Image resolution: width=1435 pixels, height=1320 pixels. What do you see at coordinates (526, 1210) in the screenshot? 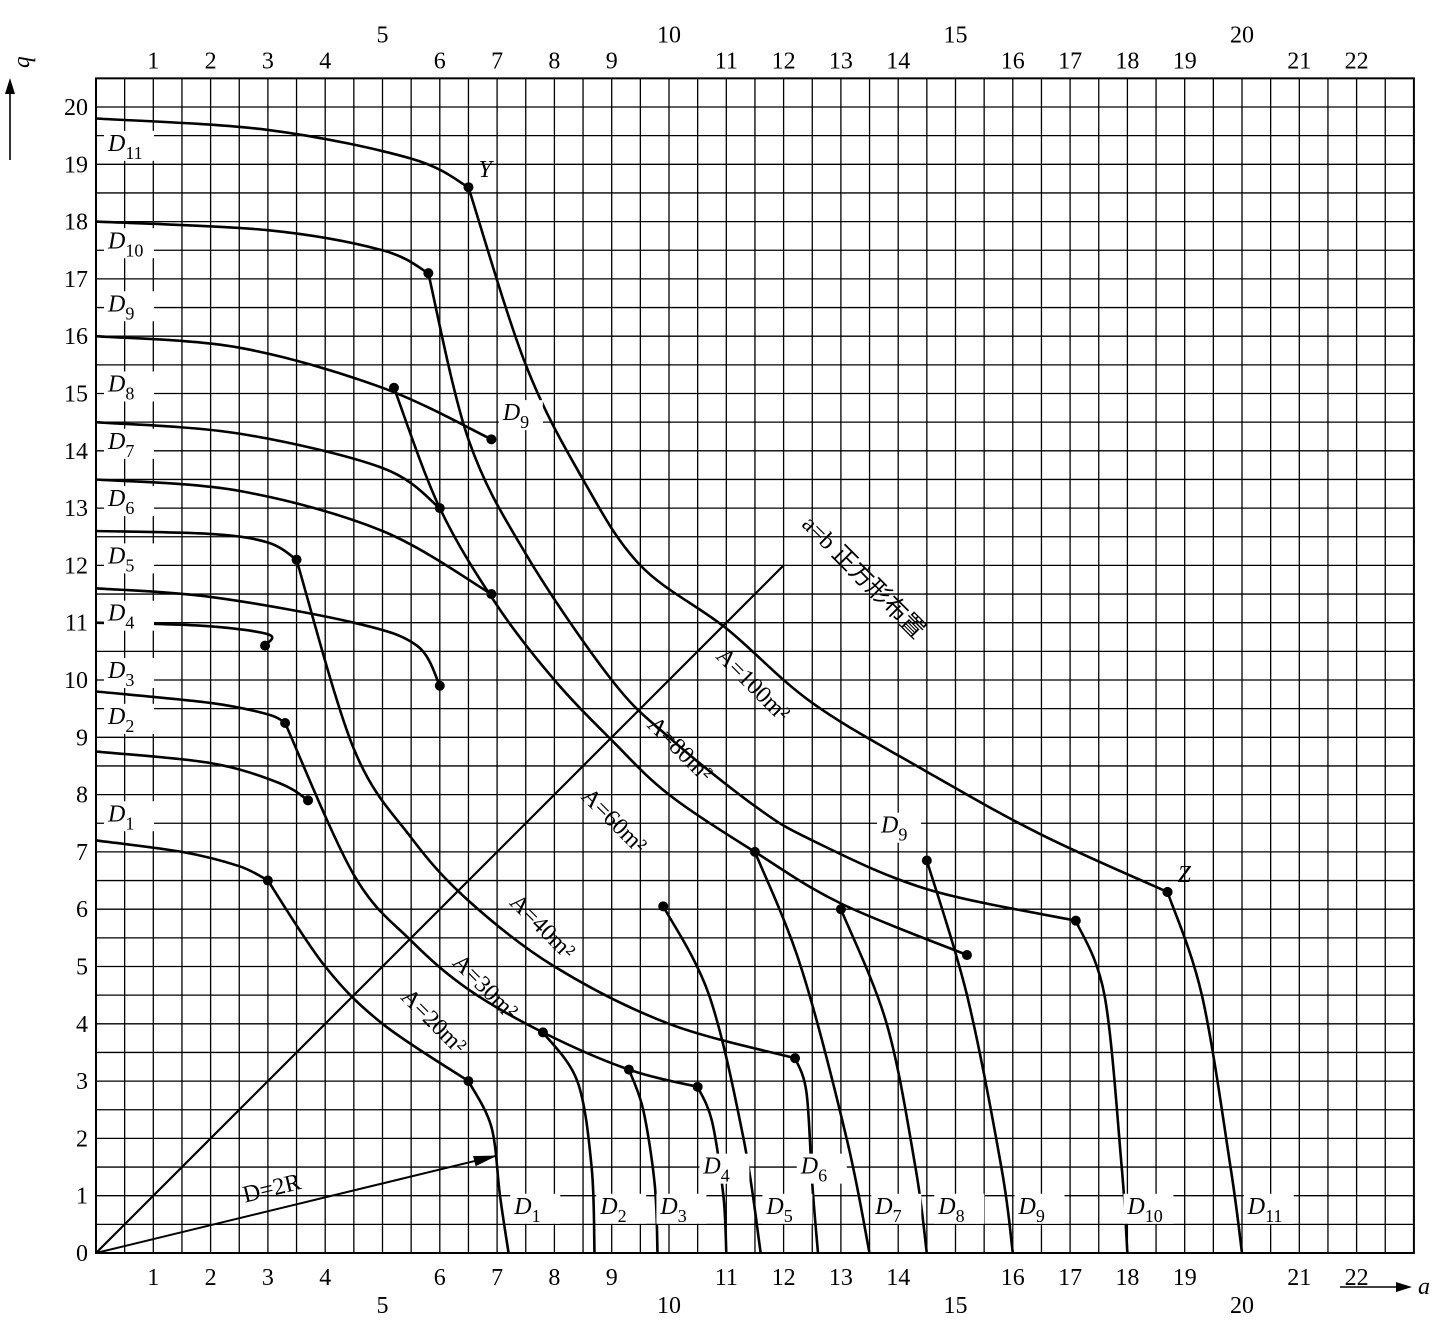
I see `bottom-label-d1: D1` at bounding box center [526, 1210].